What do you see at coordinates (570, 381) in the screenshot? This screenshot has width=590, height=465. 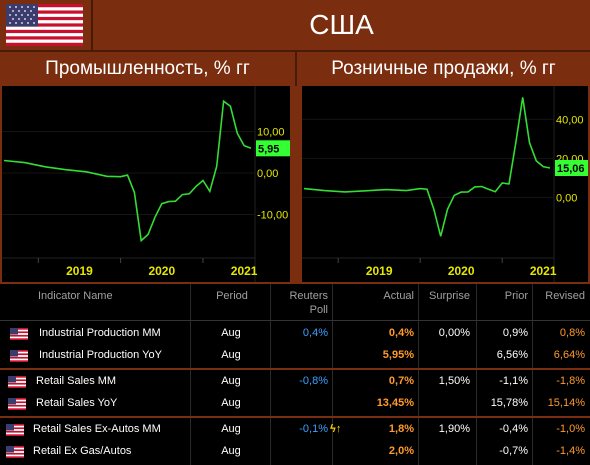 I see `revised-cell: -1,8%` at bounding box center [570, 381].